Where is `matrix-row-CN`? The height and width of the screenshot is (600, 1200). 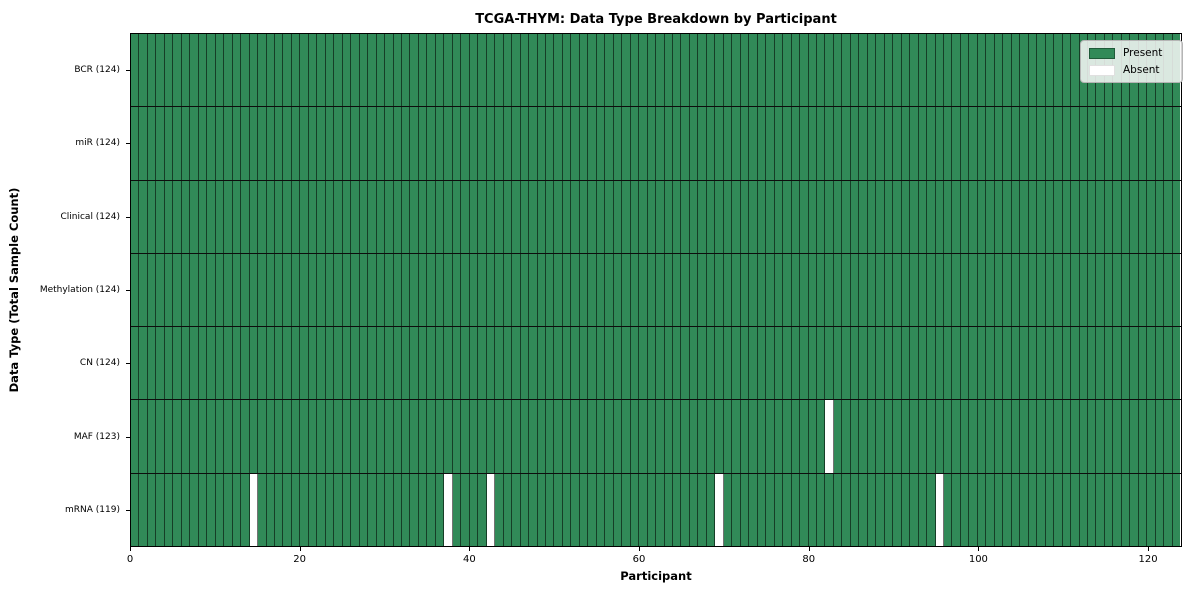 matrix-row-CN is located at coordinates (656, 364).